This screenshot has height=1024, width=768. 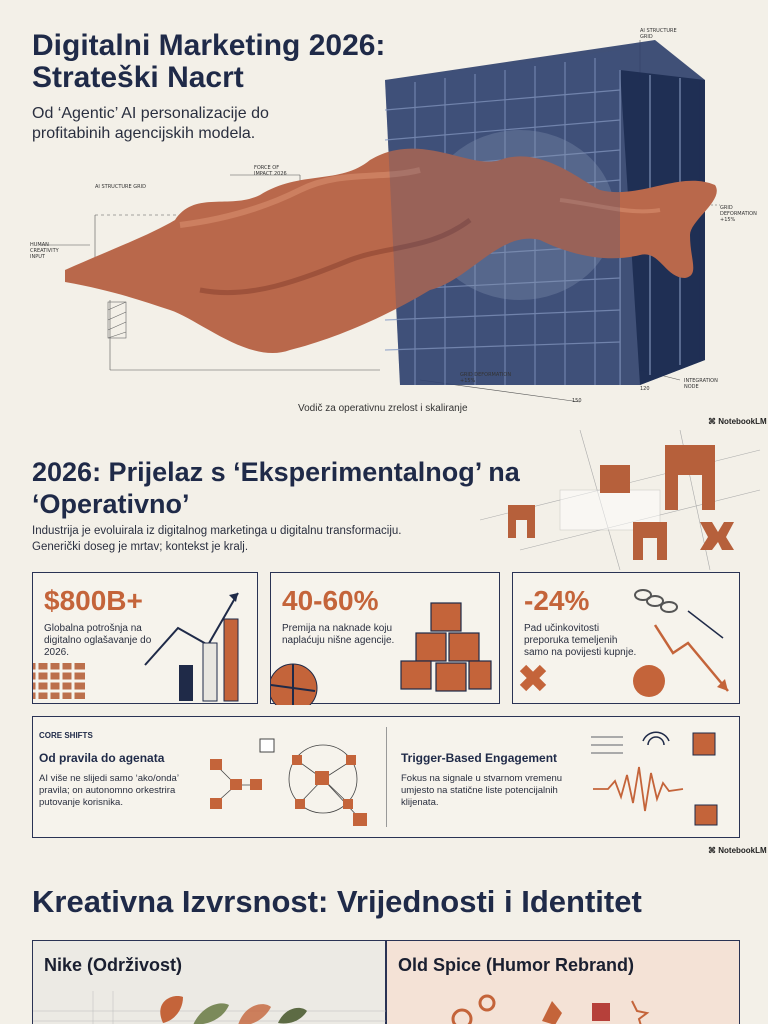 I want to click on core-shift-right-title: Trigger-Based Engagement, so click(x=479, y=758).